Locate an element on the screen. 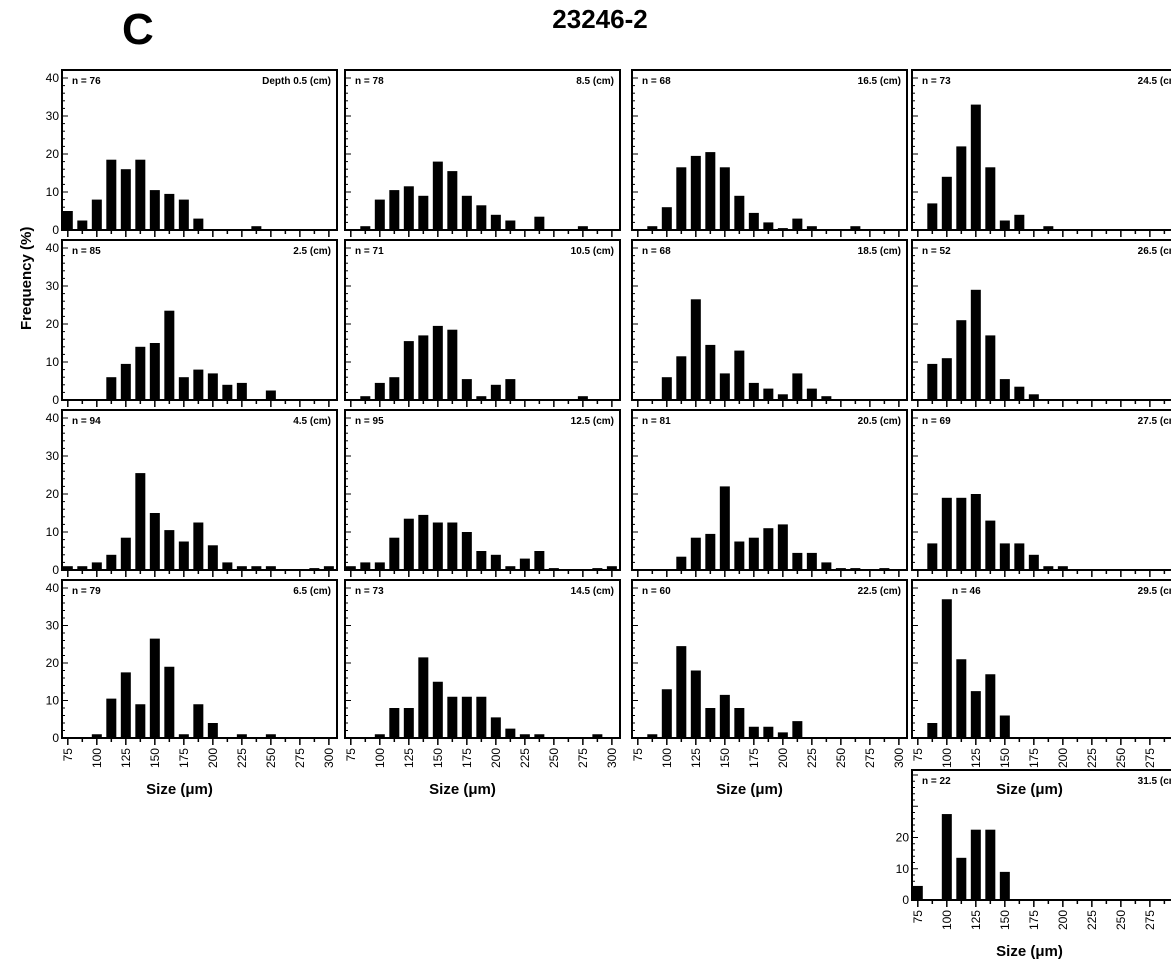 The width and height of the screenshot is (1171, 965). x-tick-label: 300 is located at coordinates (612, 758).